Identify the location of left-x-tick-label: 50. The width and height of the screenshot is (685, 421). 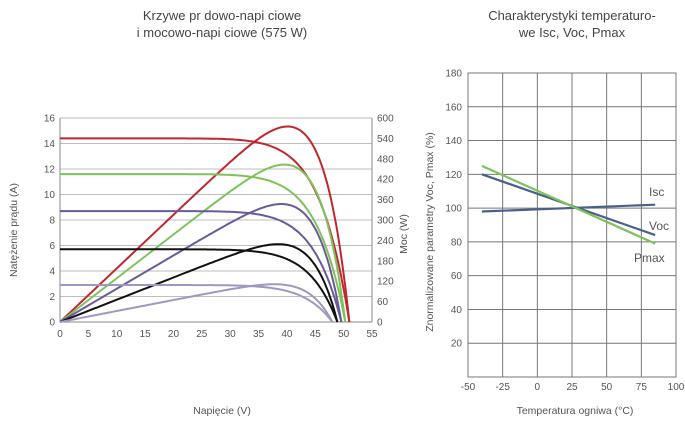
(344, 334).